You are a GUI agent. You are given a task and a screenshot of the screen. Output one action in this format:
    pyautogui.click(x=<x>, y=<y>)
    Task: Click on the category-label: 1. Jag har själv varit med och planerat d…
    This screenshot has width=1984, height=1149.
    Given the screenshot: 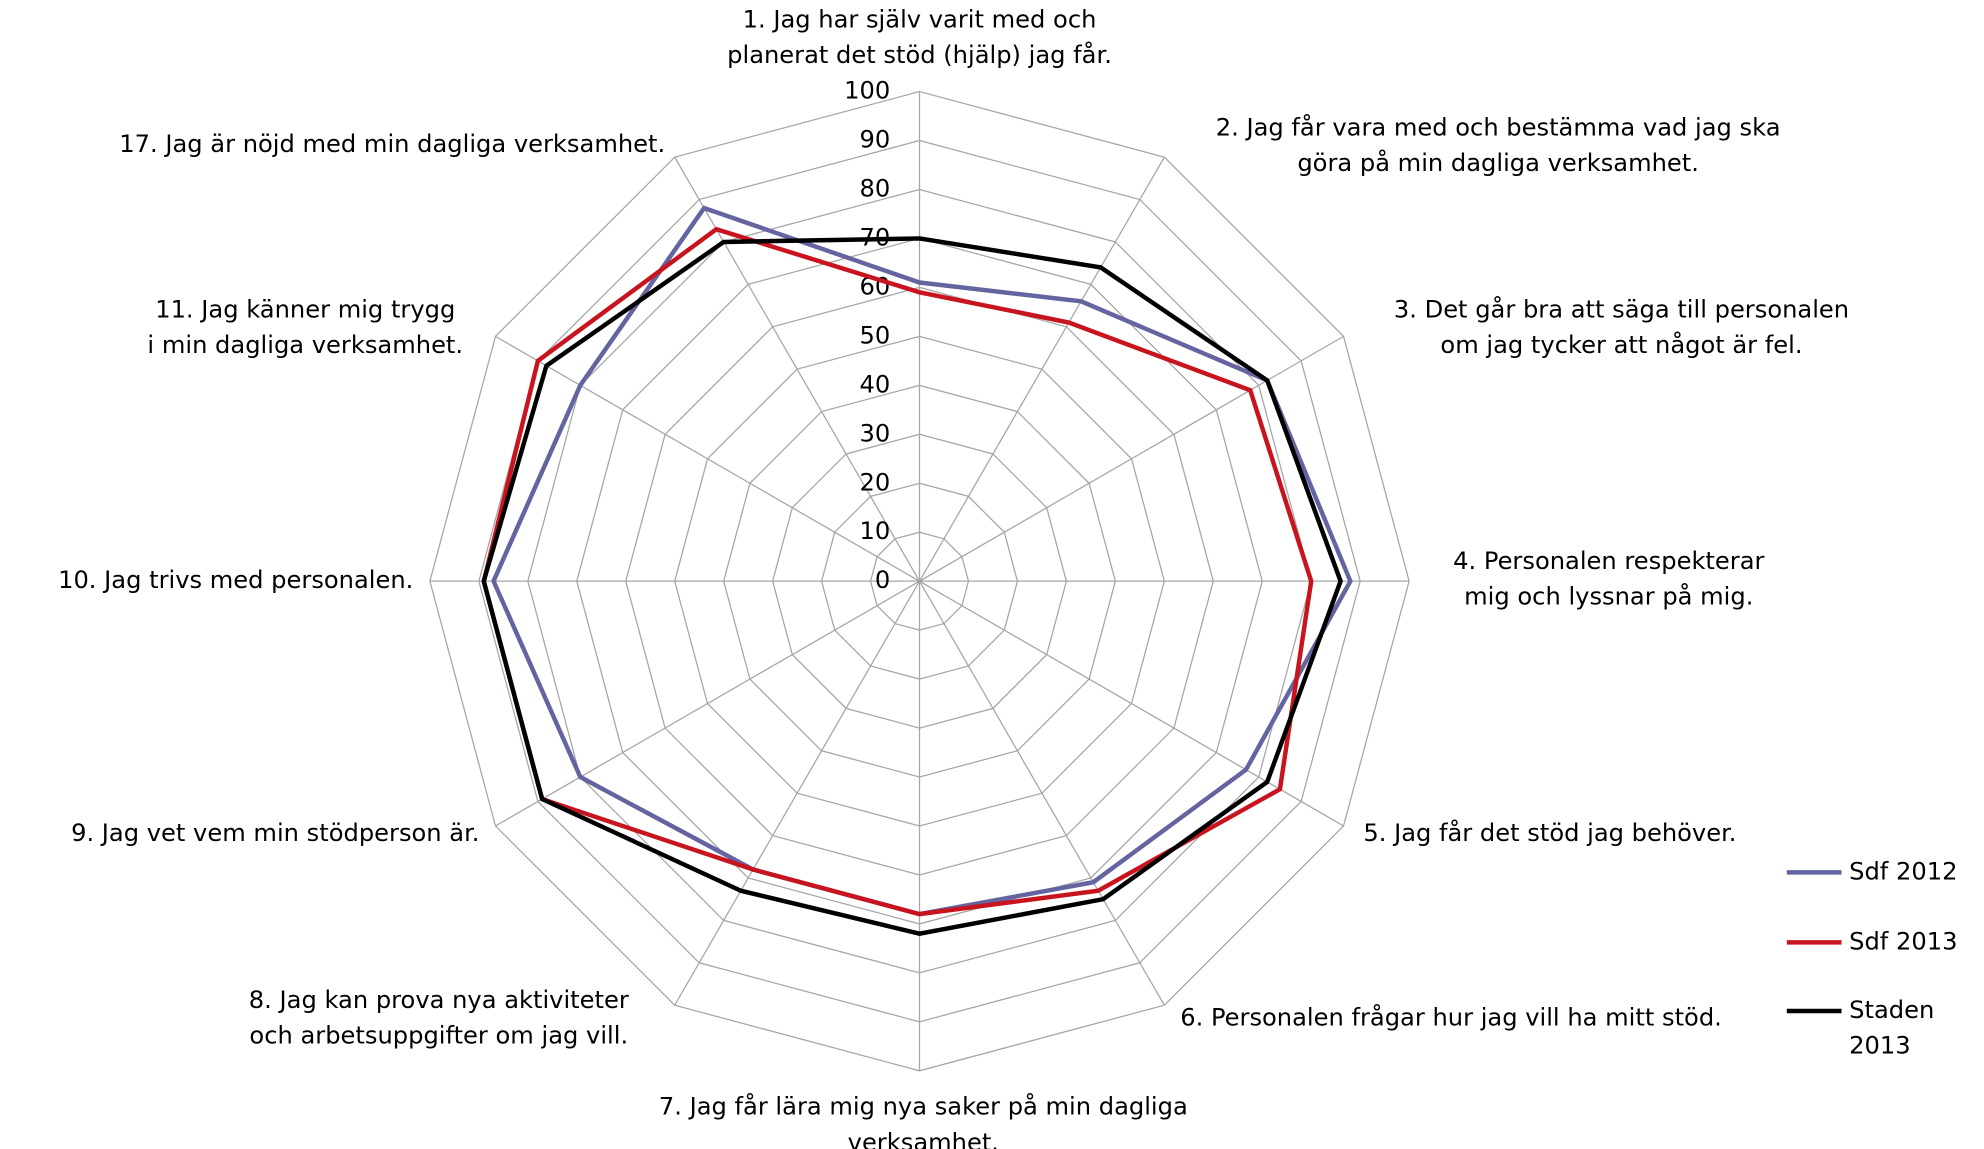 What is the action you would take?
    pyautogui.click(x=919, y=37)
    